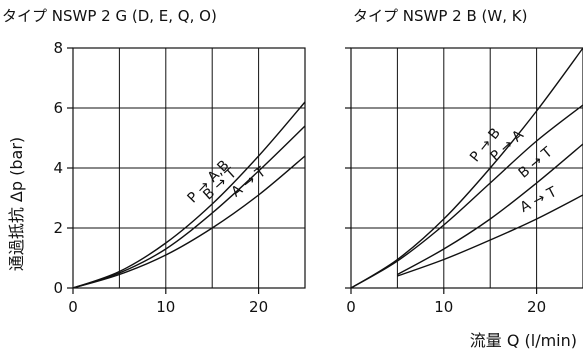 This screenshot has height=352, width=583. What do you see at coordinates (16, 204) in the screenshot?
I see `y-axis-label: 通過抵抗 Δp (bar)` at bounding box center [16, 204].